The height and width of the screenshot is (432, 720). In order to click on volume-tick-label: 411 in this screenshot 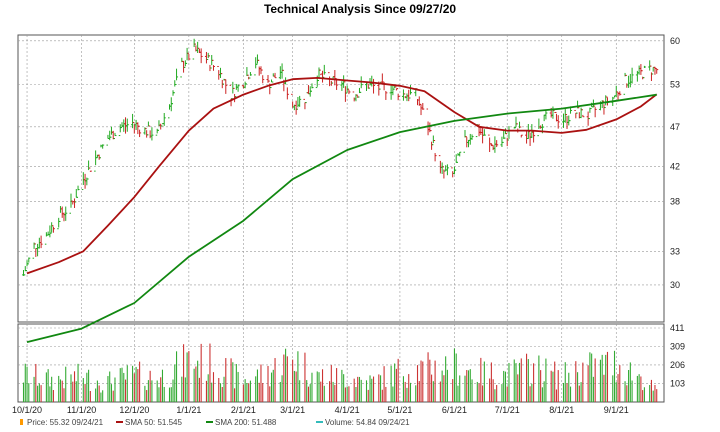, I will do `click(677, 328)`.